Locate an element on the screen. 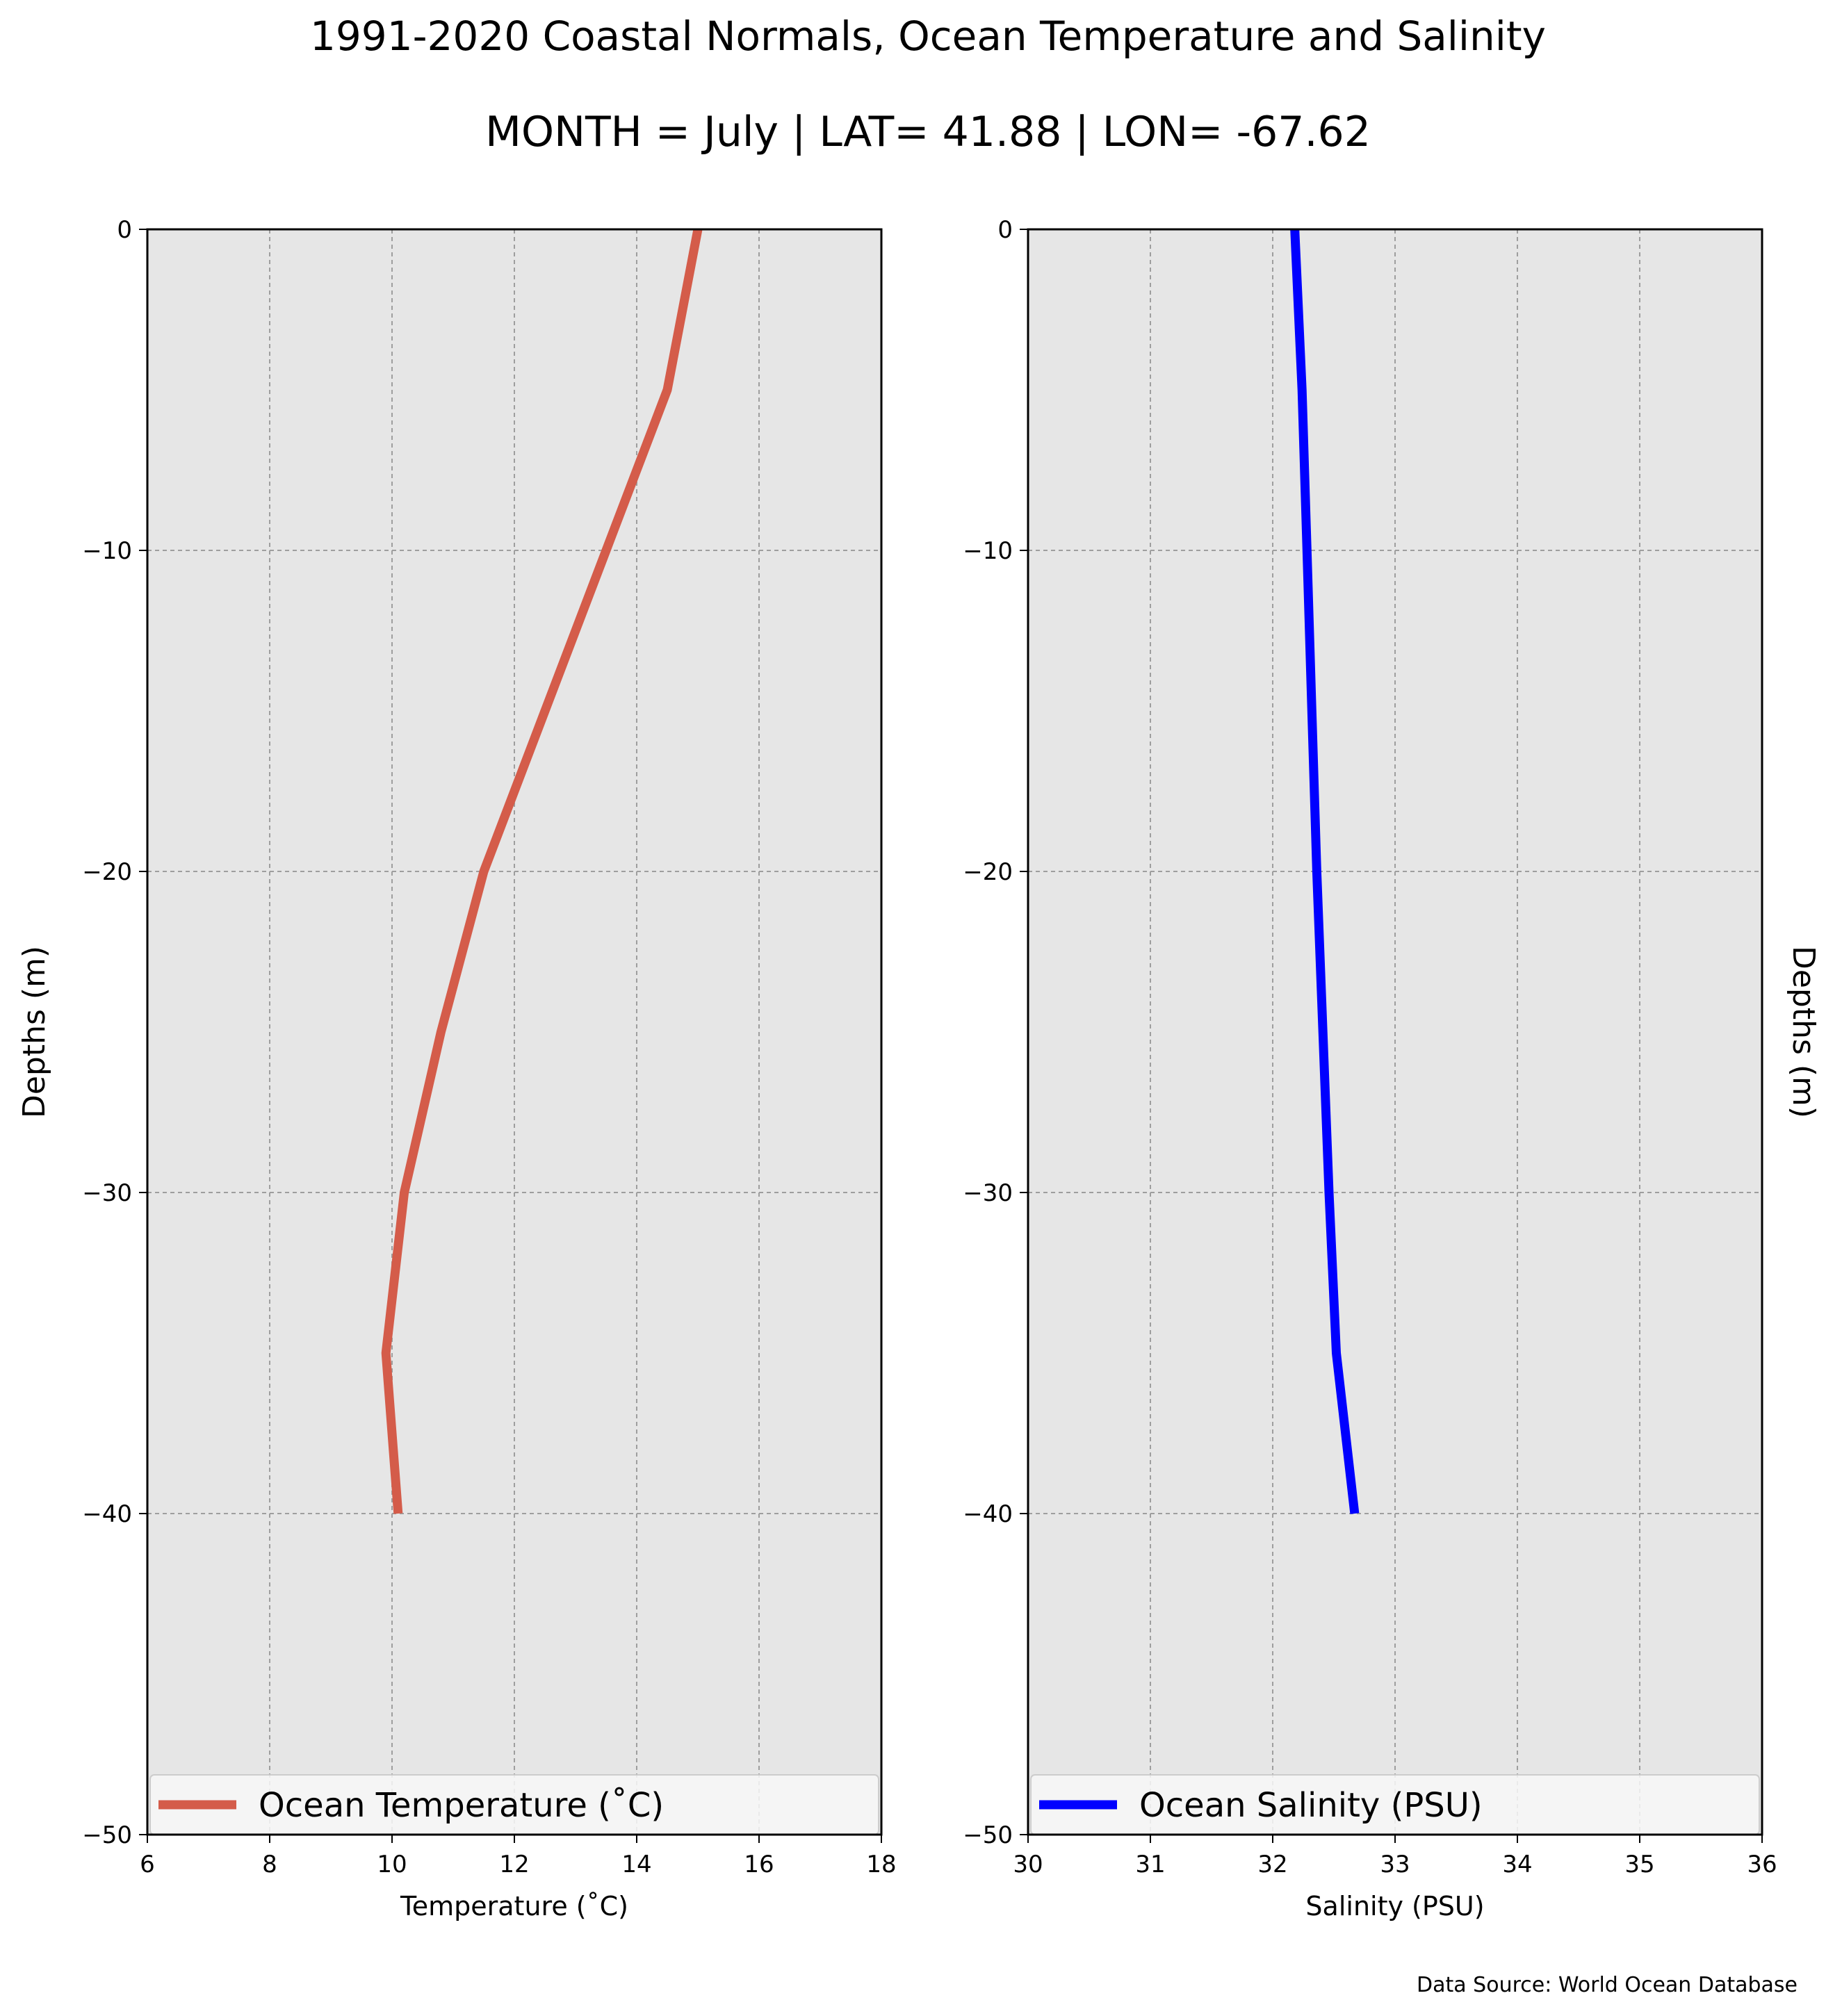  x-tick-label: 31 is located at coordinates (1150, 1865).